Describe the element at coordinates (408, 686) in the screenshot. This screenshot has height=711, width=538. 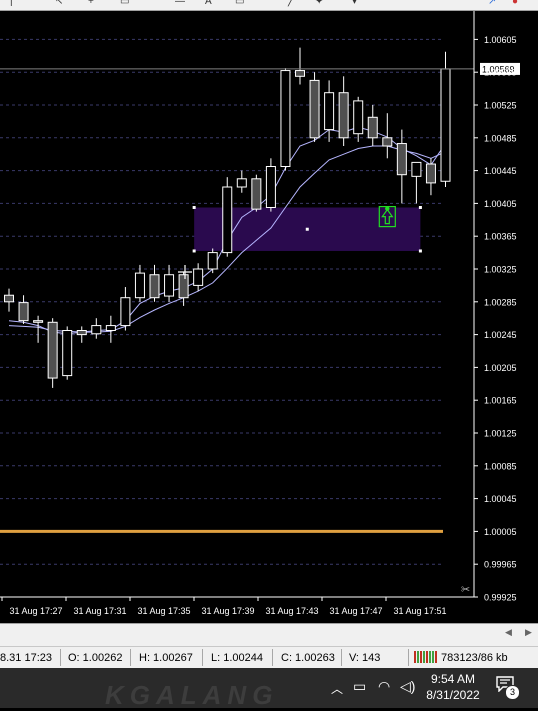
I see `volume-icon: ◁)` at that location.